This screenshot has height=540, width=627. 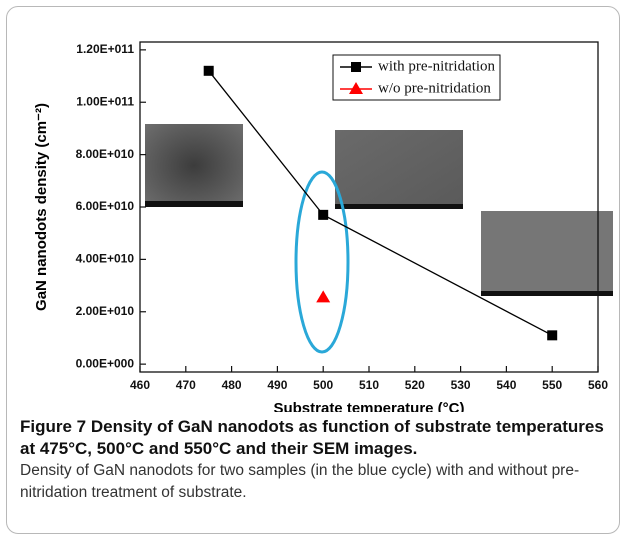 What do you see at coordinates (53, 426) in the screenshot?
I see `figure-label: Figure 7` at bounding box center [53, 426].